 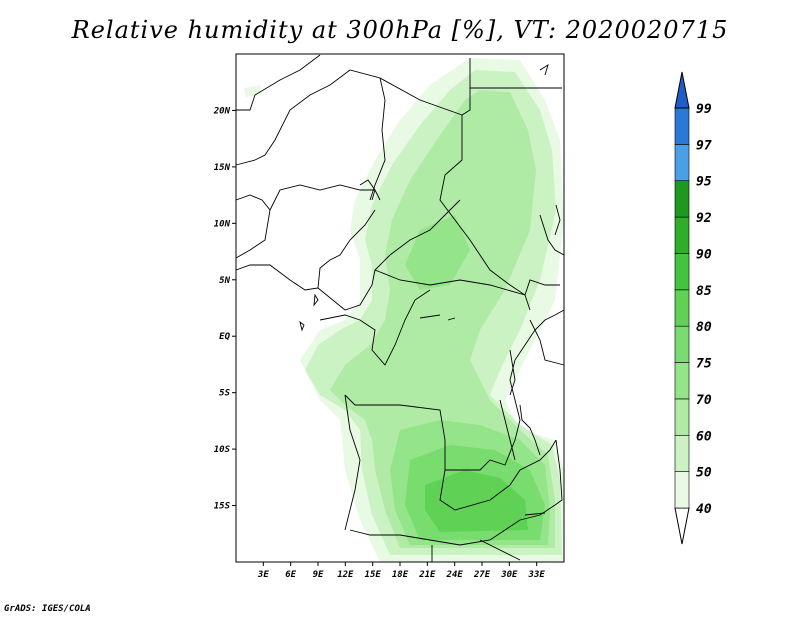 I want to click on colorbar-label: 70, so click(x=704, y=400).